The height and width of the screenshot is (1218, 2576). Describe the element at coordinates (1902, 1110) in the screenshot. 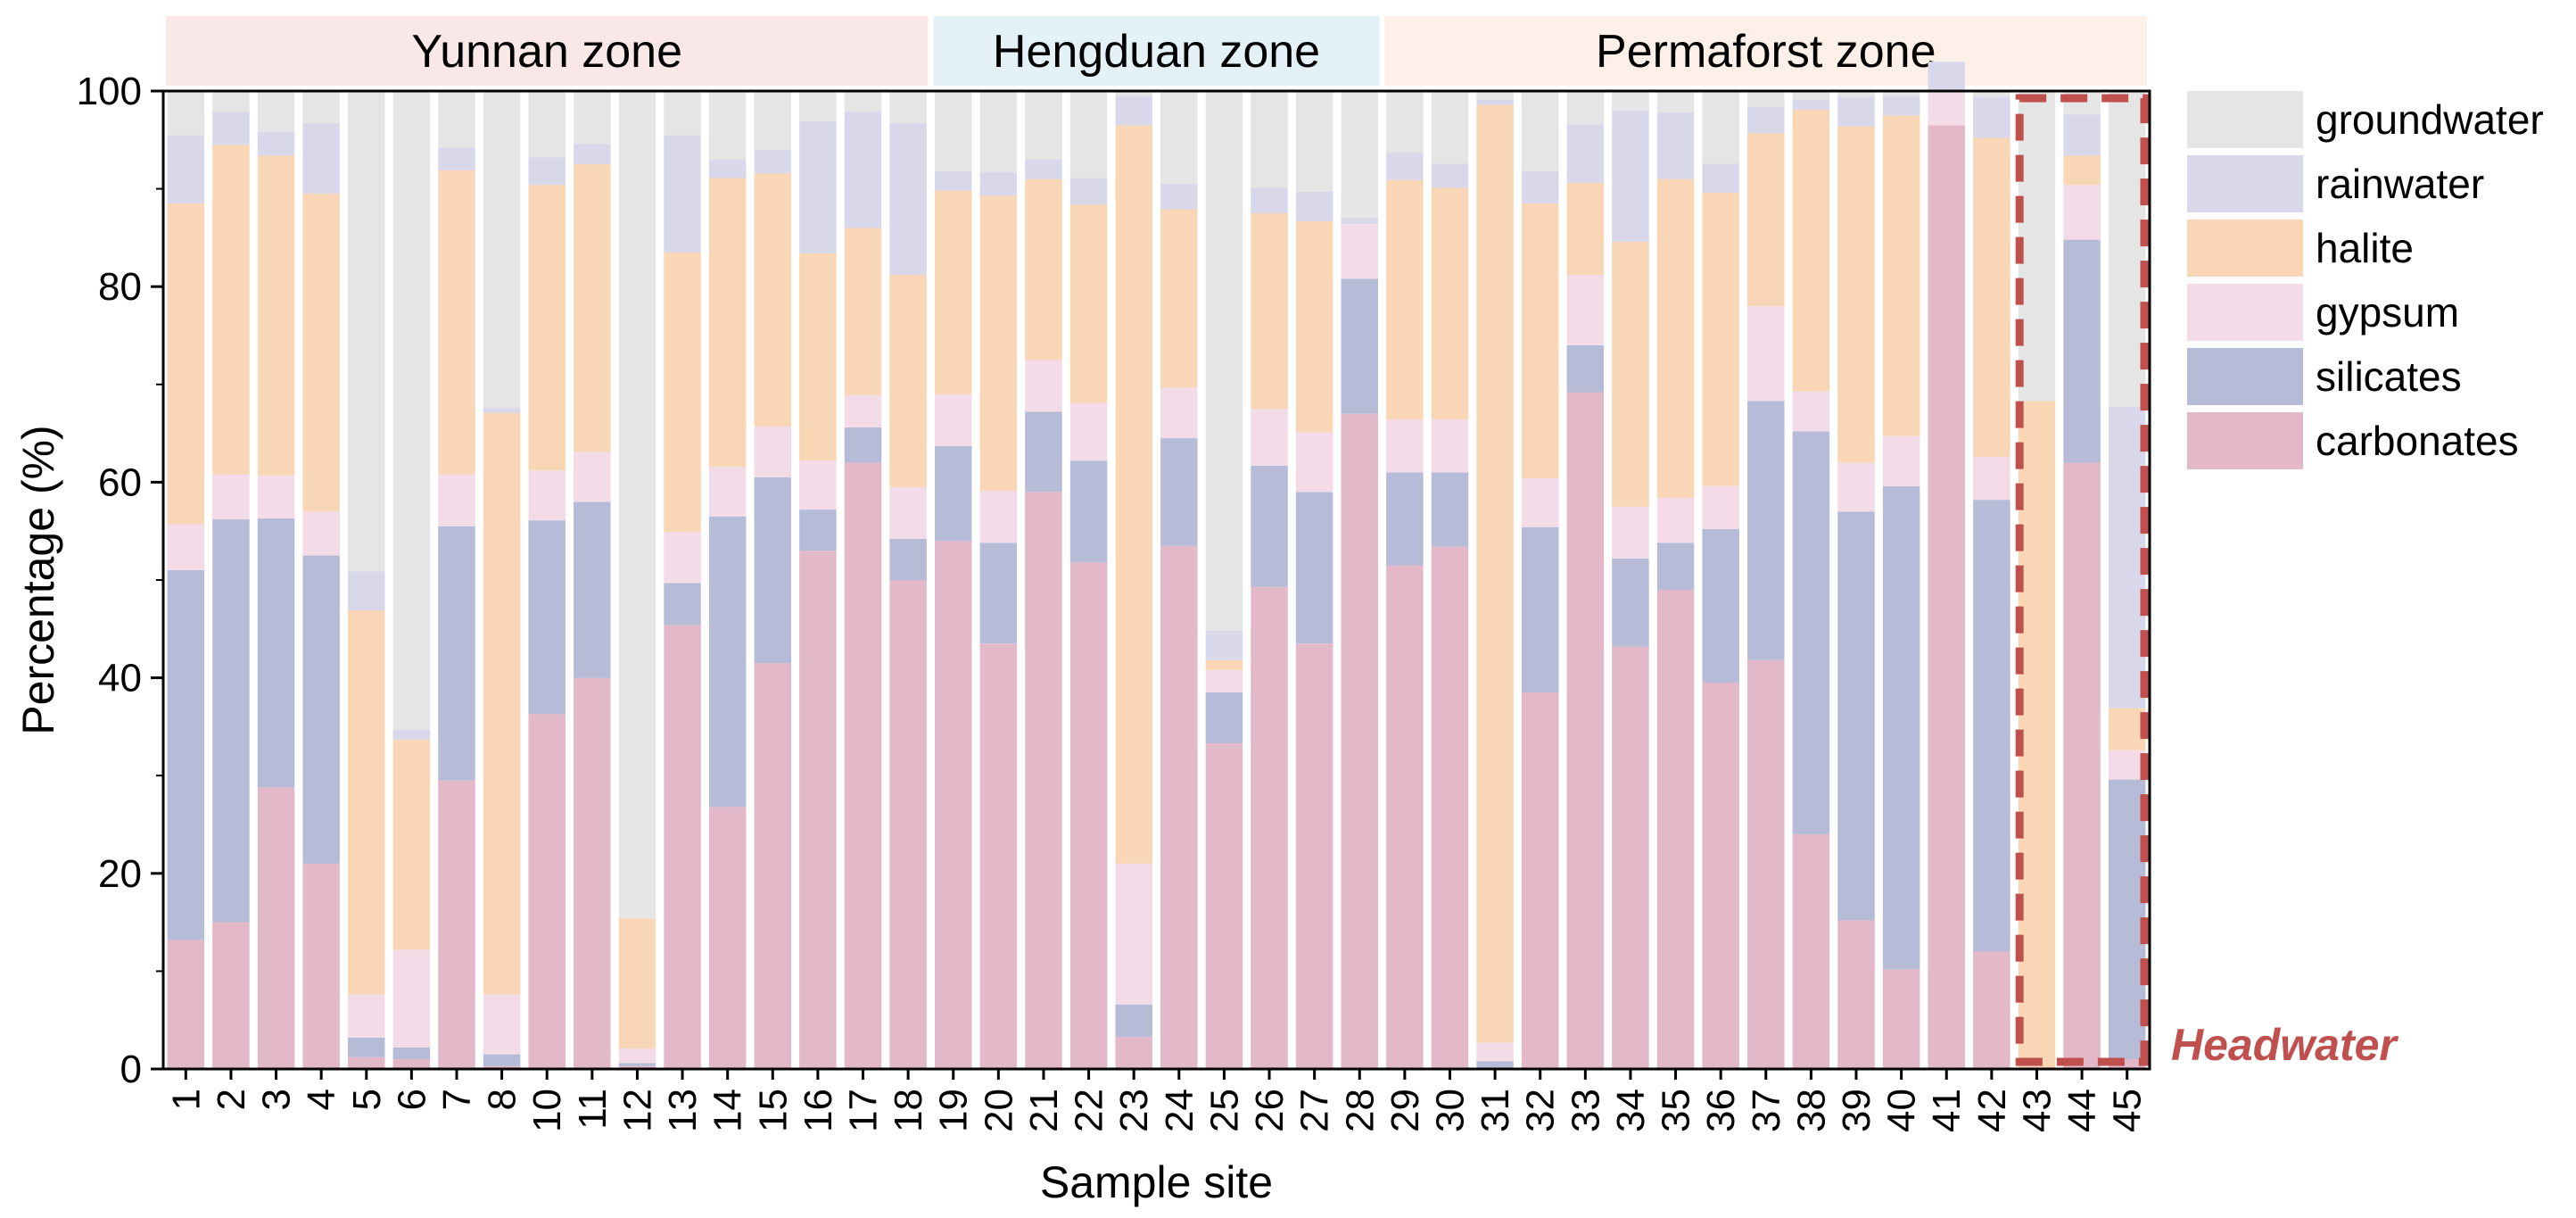

I see `x-tick-label: 40` at that location.